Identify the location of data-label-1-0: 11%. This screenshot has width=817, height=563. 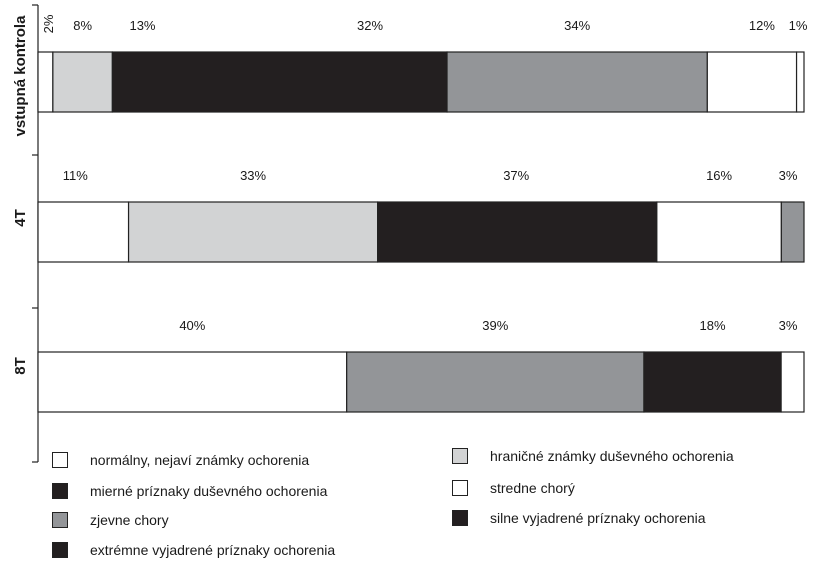
(75, 175).